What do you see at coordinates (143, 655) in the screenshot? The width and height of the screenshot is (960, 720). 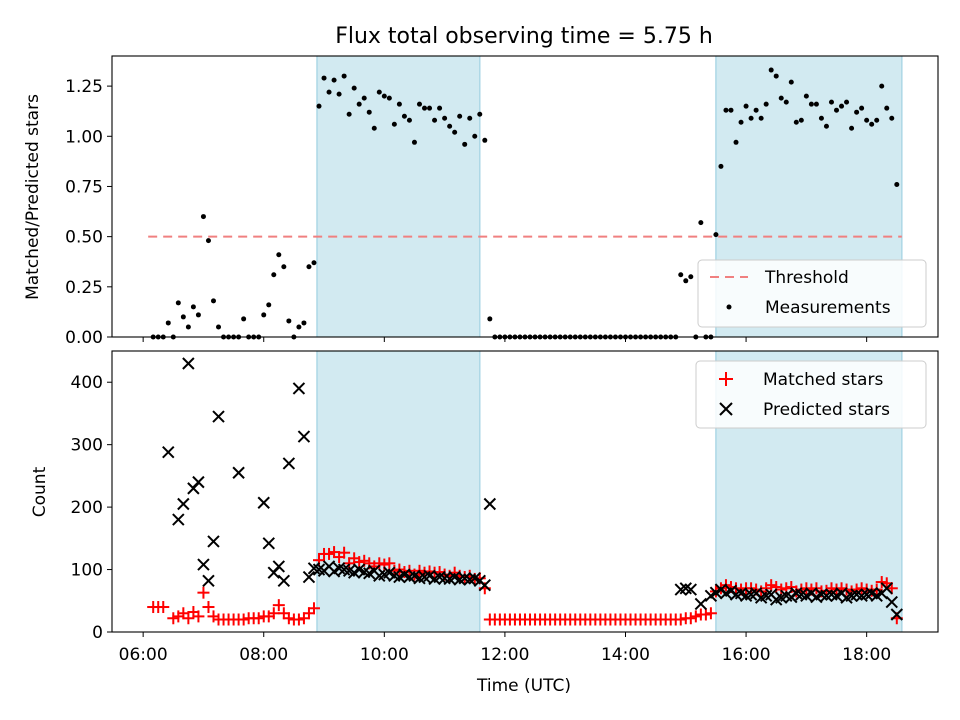 I see `x-tick-label: 06:00` at bounding box center [143, 655].